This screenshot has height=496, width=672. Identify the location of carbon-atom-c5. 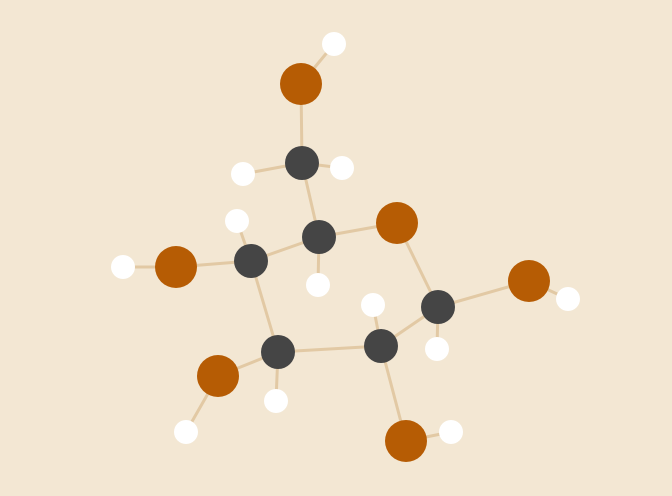
(319, 237).